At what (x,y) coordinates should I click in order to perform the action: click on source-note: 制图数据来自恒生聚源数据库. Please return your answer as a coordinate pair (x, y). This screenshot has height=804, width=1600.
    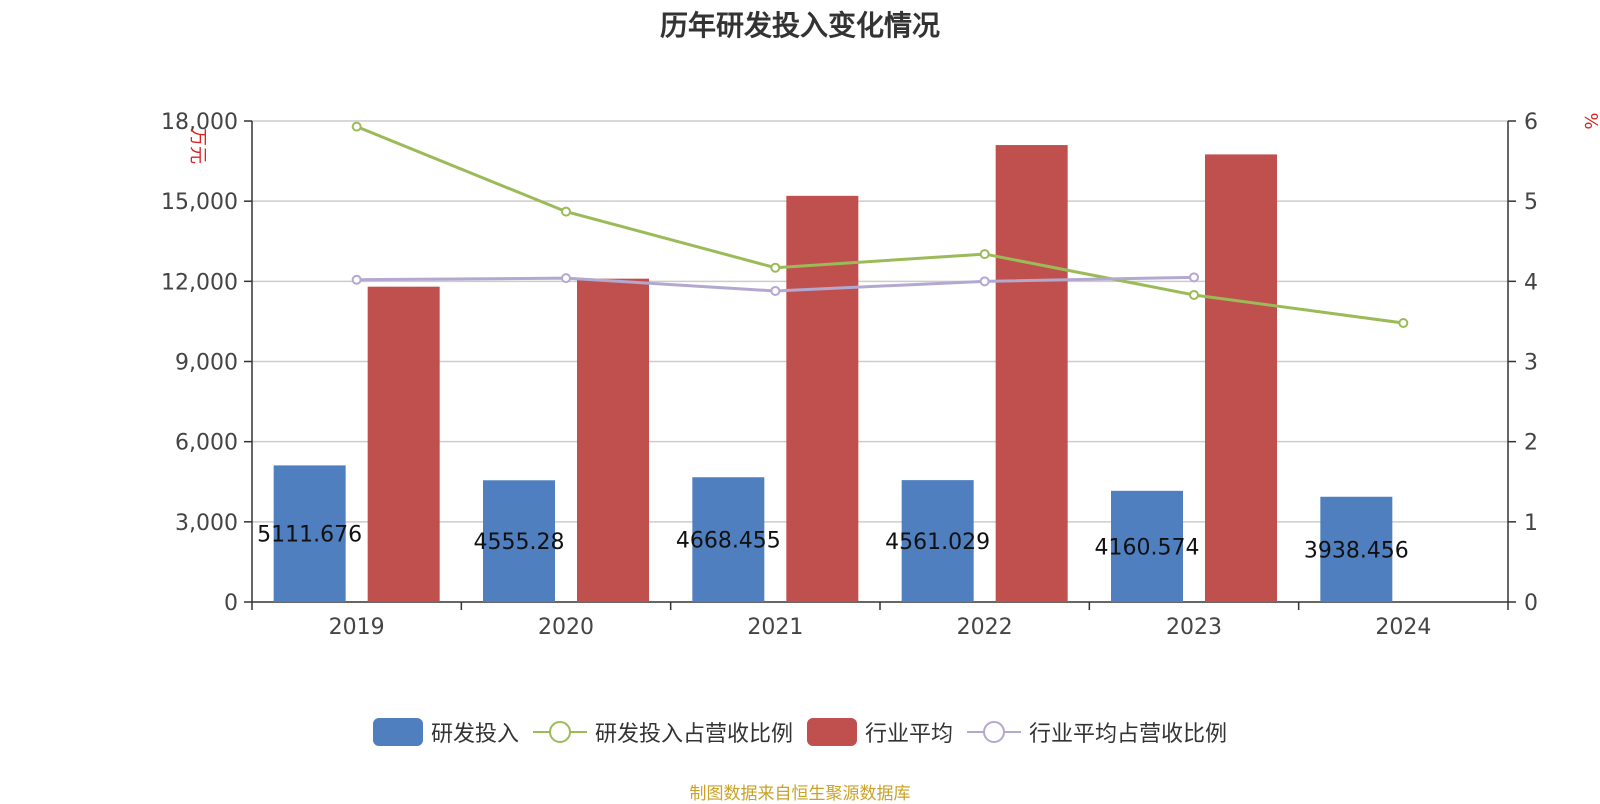
    Looking at the image, I should click on (800, 794).